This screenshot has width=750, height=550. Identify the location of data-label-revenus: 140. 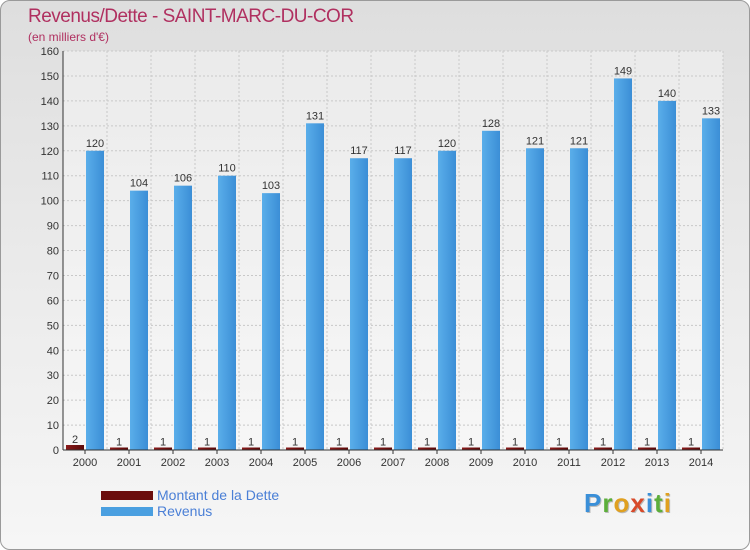
(667, 94).